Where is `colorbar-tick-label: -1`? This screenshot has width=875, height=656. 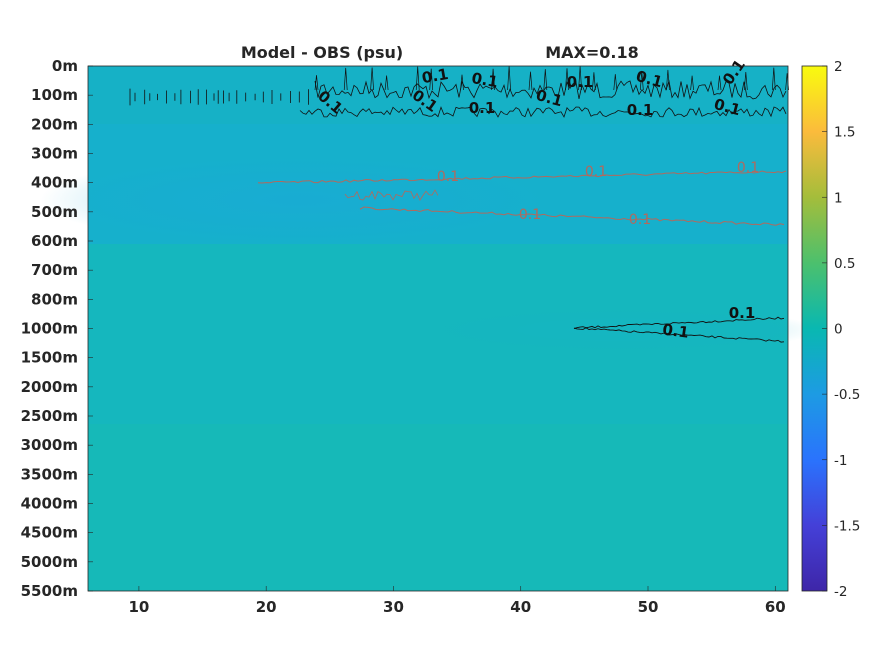
colorbar-tick-label: -1 is located at coordinates (840, 461).